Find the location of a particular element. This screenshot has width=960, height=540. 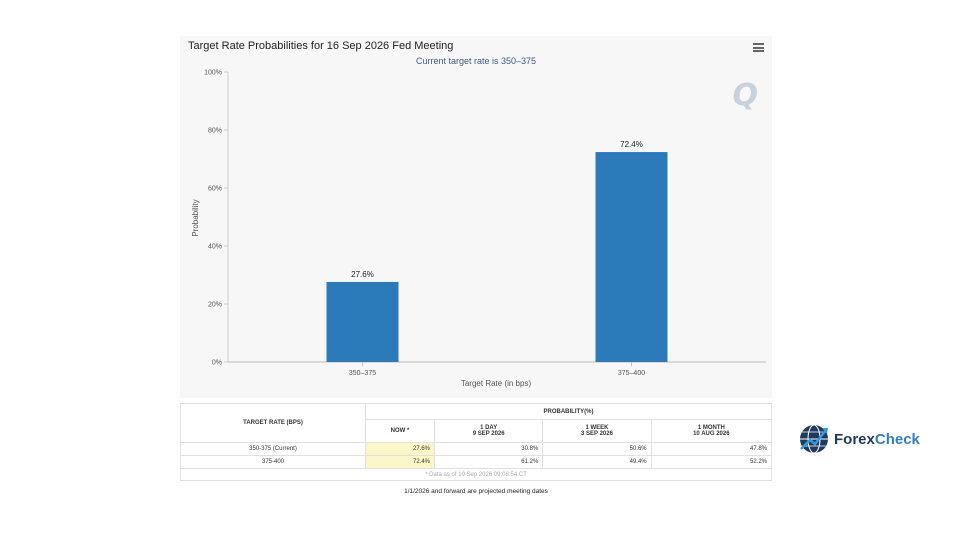

y-axis-title: Probability is located at coordinates (195, 217).